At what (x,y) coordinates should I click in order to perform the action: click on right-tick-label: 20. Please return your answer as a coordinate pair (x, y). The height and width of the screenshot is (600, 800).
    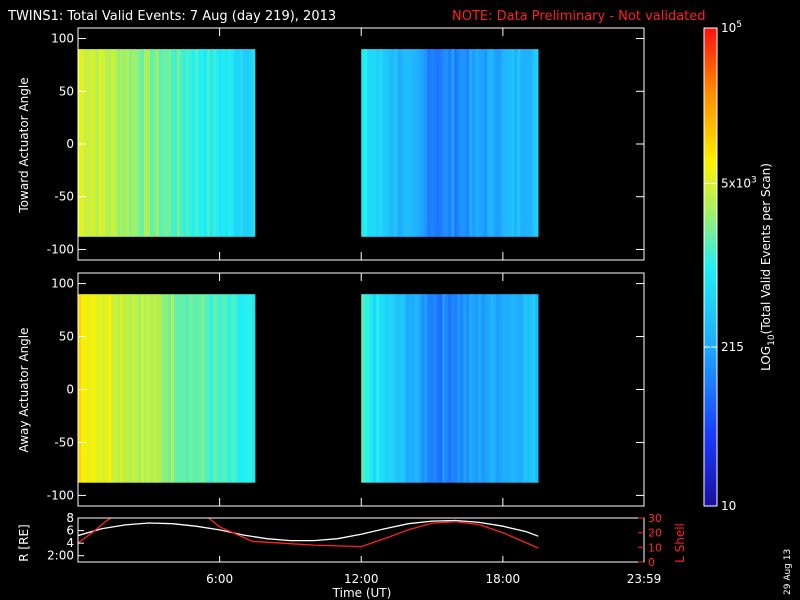
    Looking at the image, I should click on (655, 533).